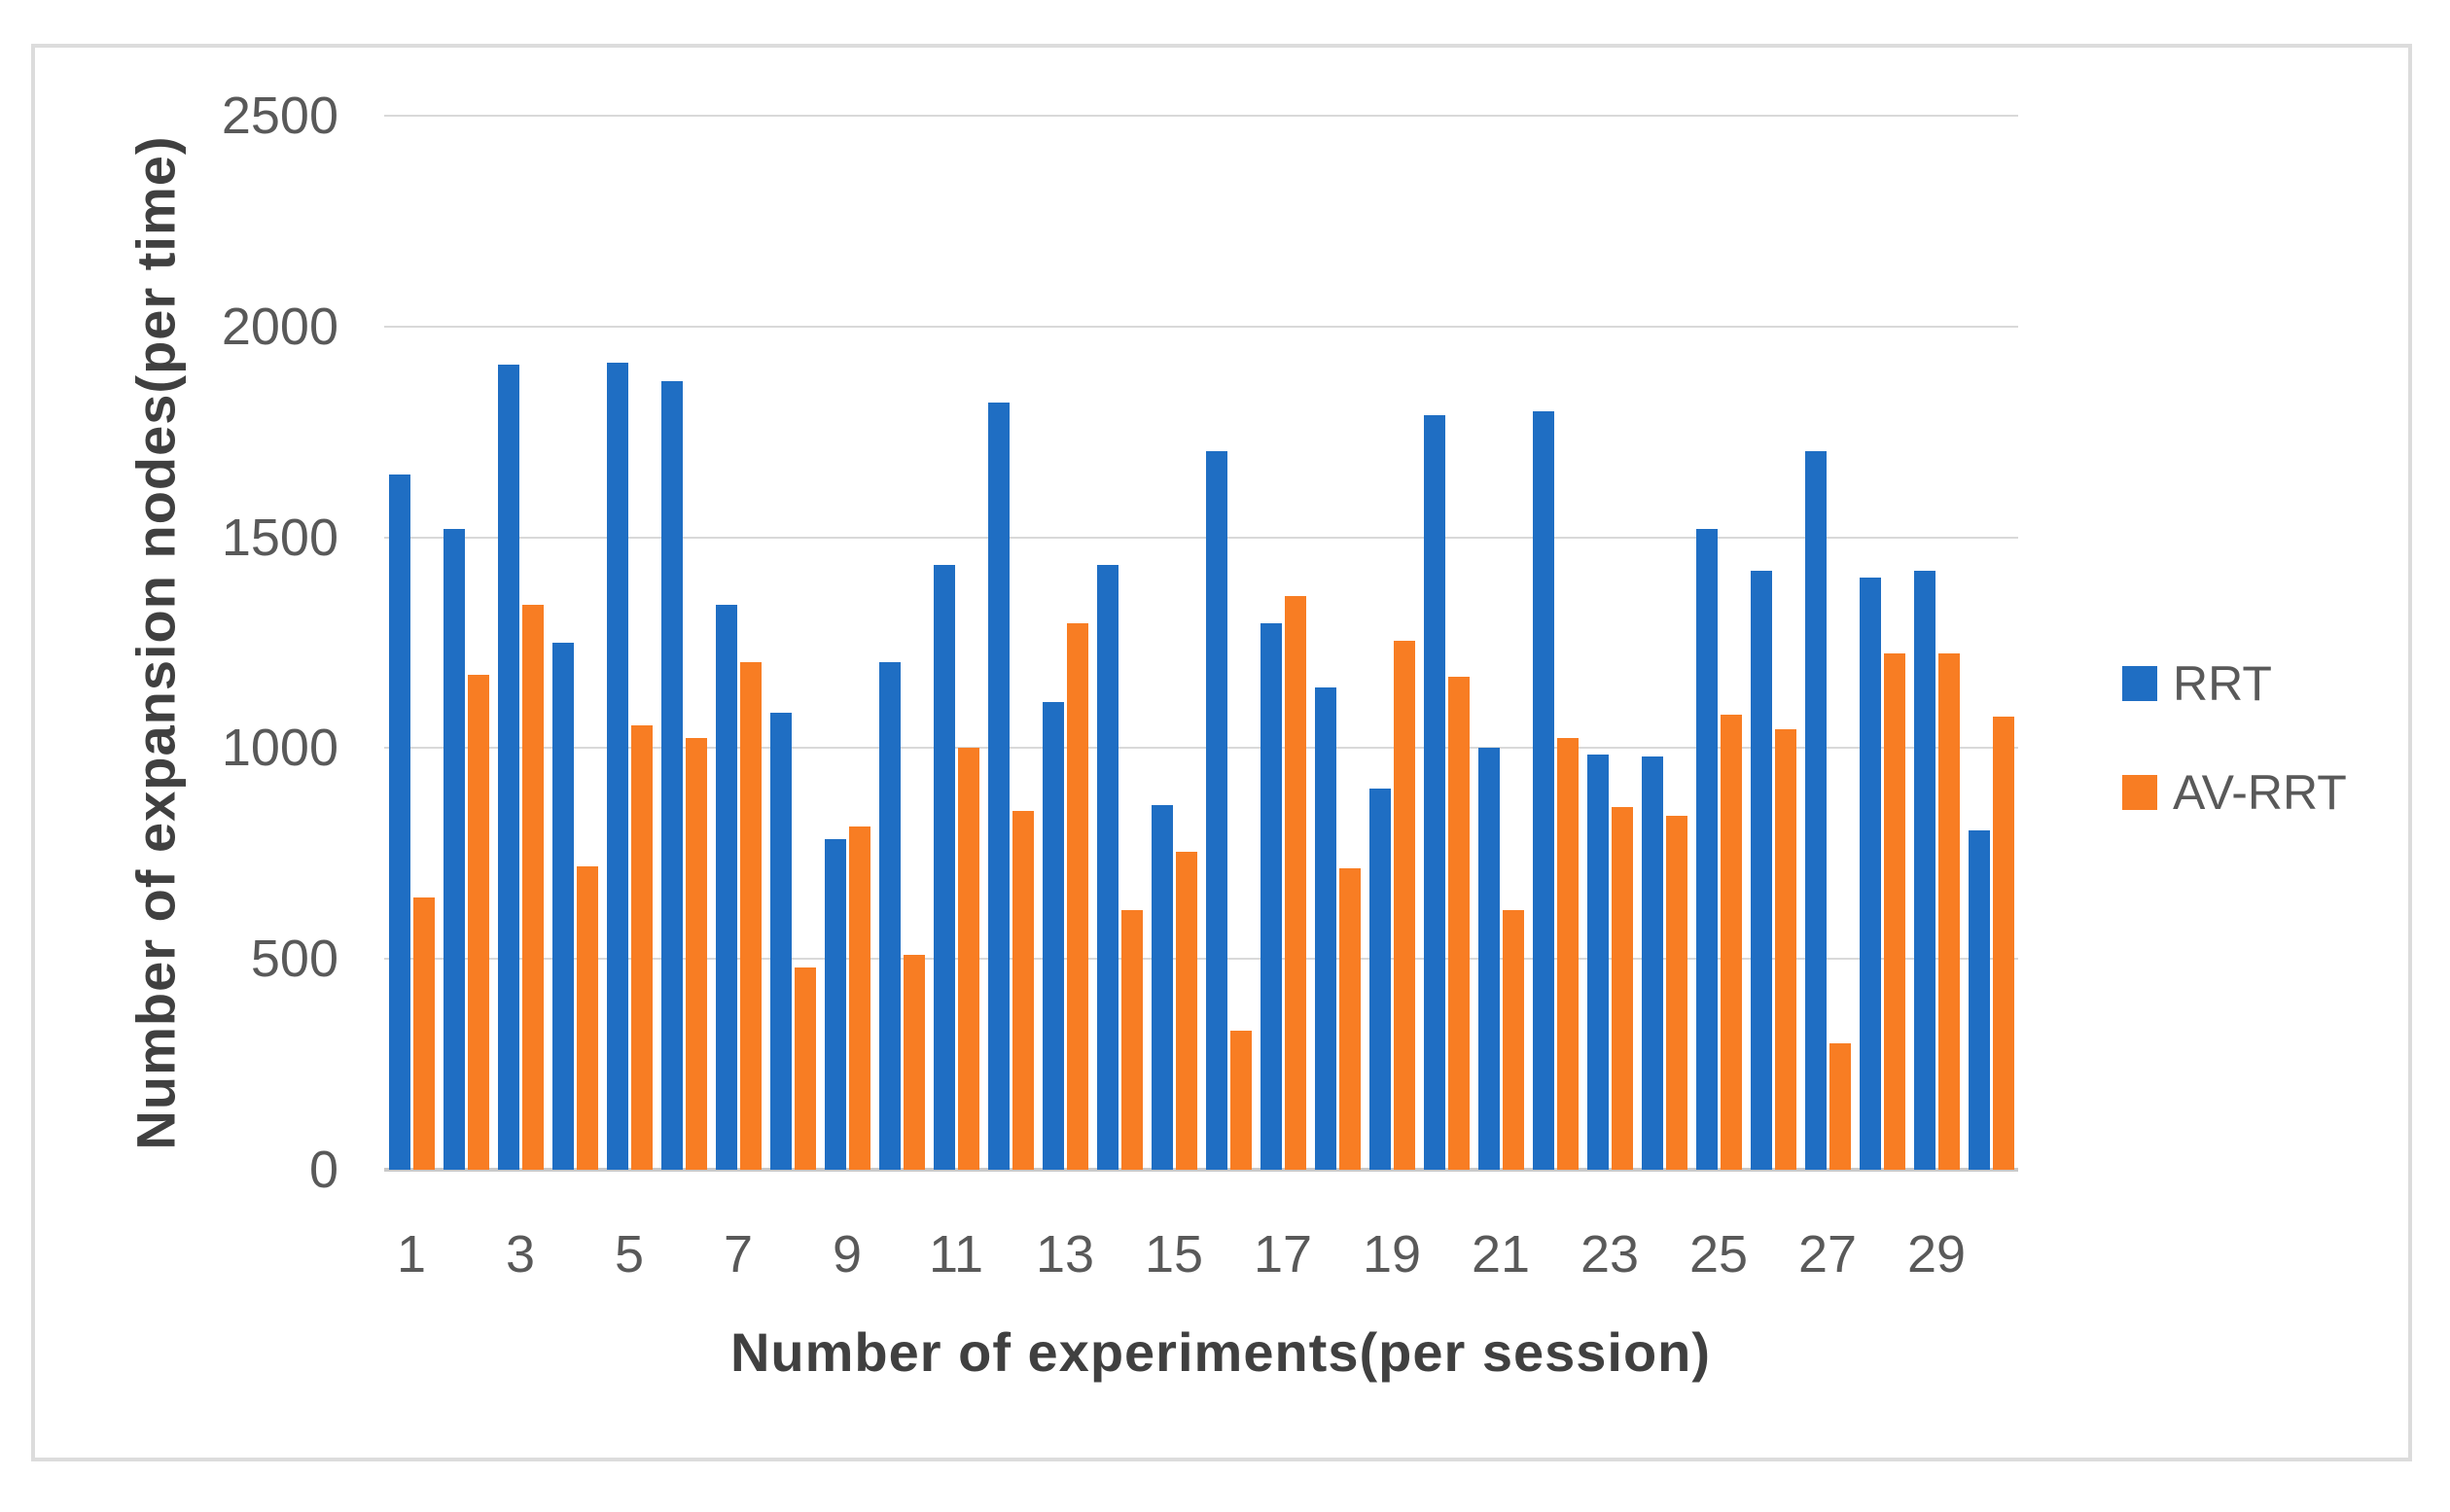 This screenshot has width=2450, height=1512. Describe the element at coordinates (1201, 326) in the screenshot. I see `gridline-2000` at that location.